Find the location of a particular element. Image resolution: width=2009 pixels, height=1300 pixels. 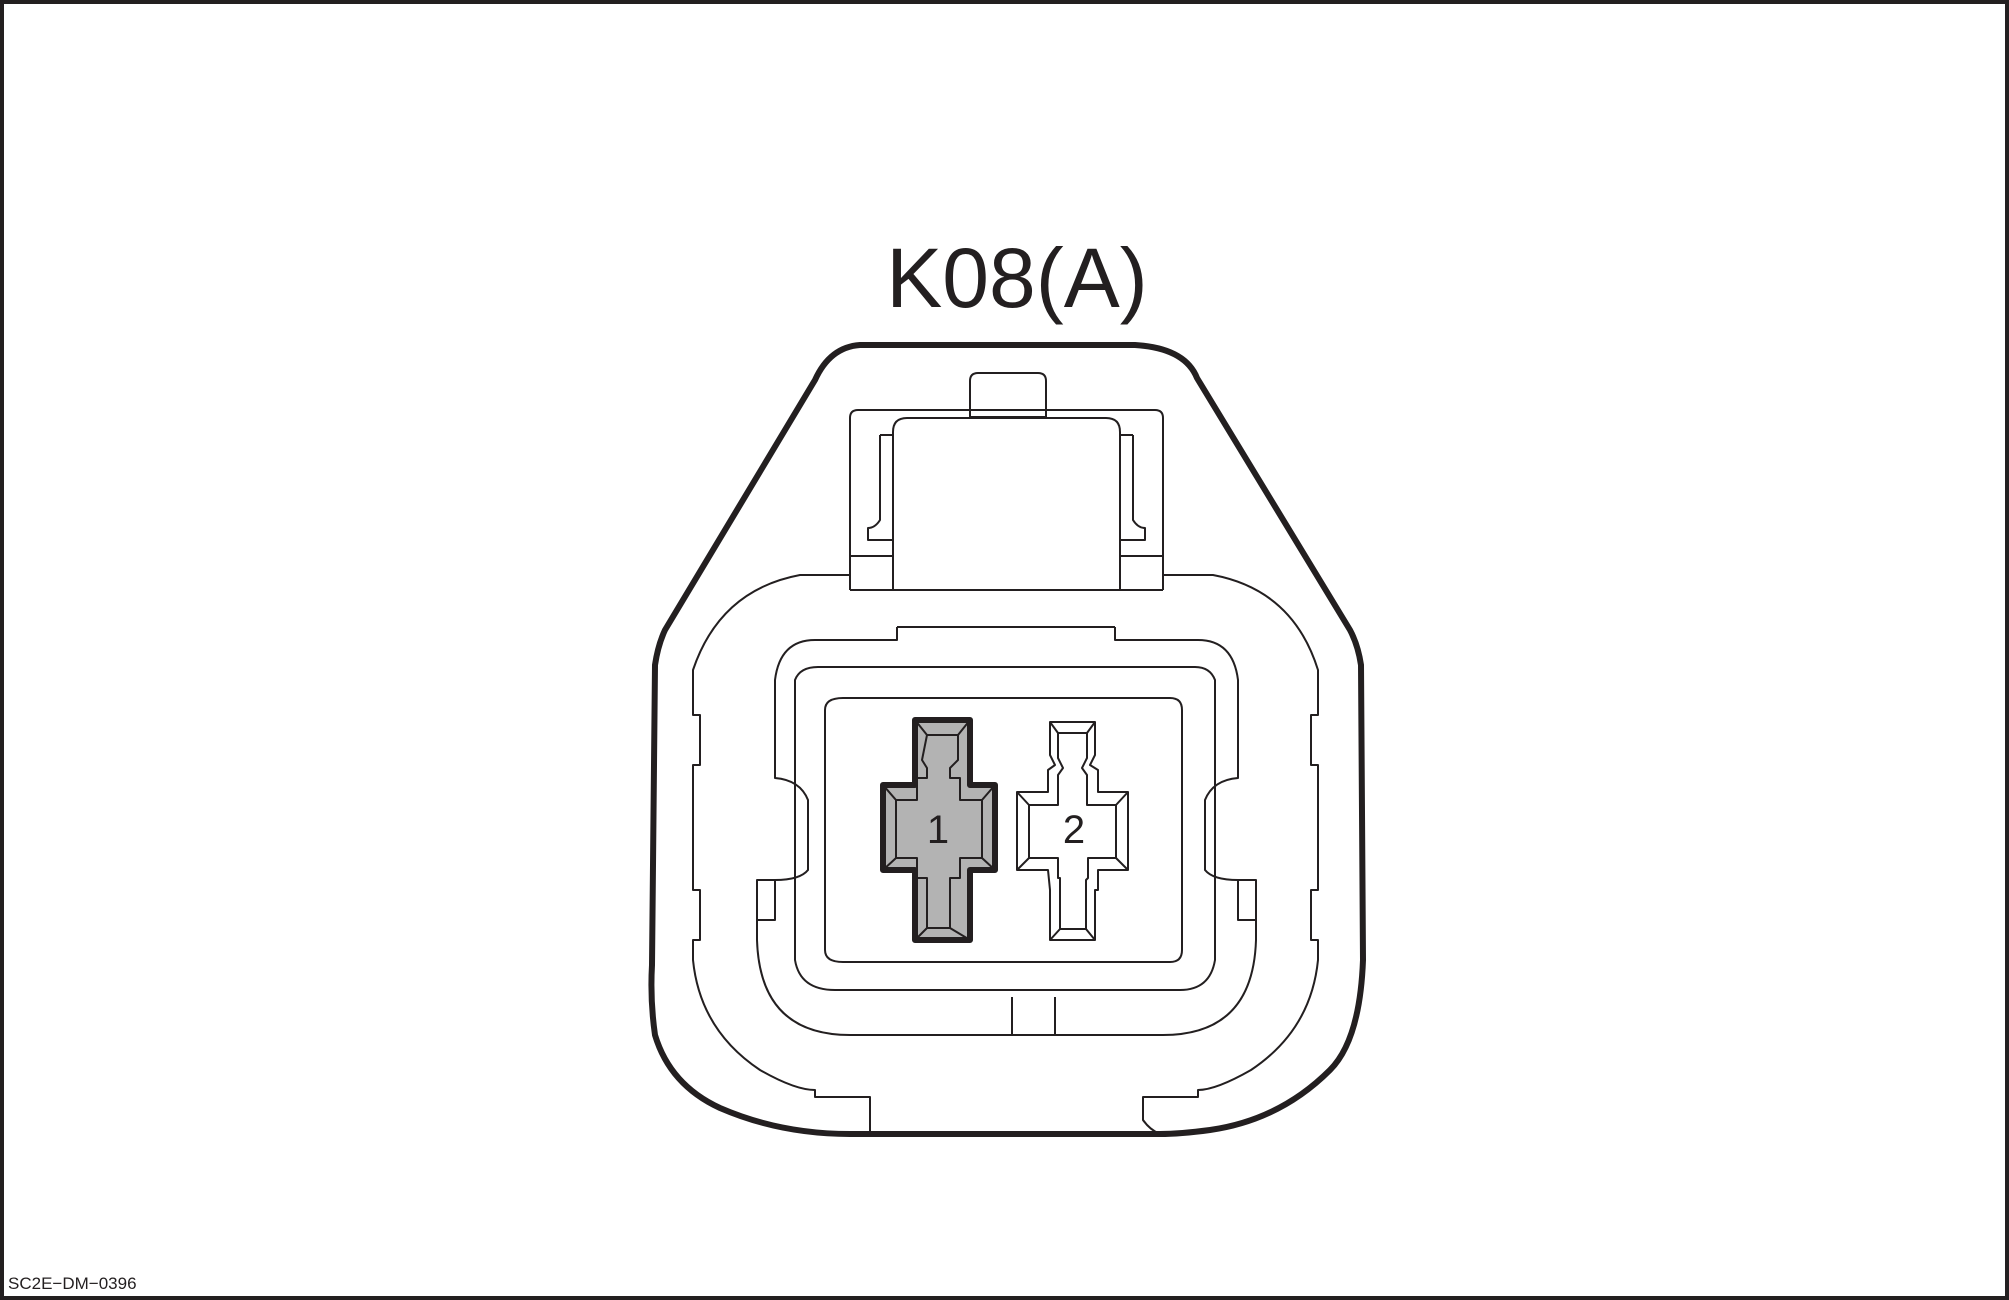

connector-title: K08(A) is located at coordinates (1016, 278).